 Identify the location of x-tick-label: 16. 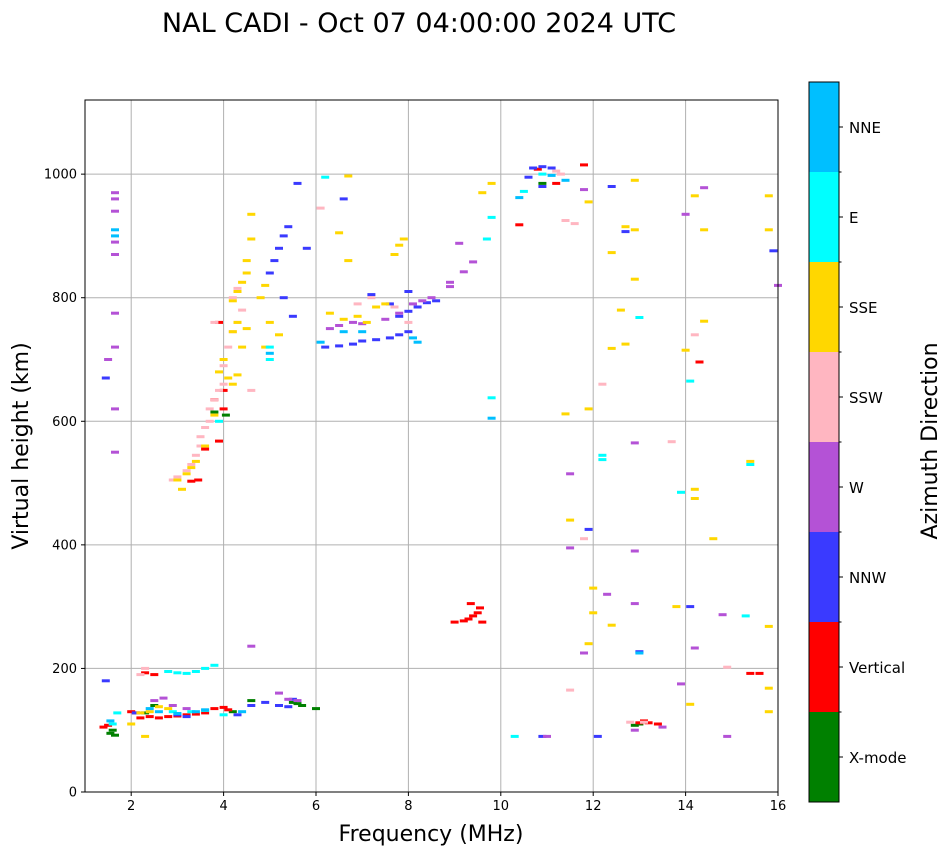
(778, 806).